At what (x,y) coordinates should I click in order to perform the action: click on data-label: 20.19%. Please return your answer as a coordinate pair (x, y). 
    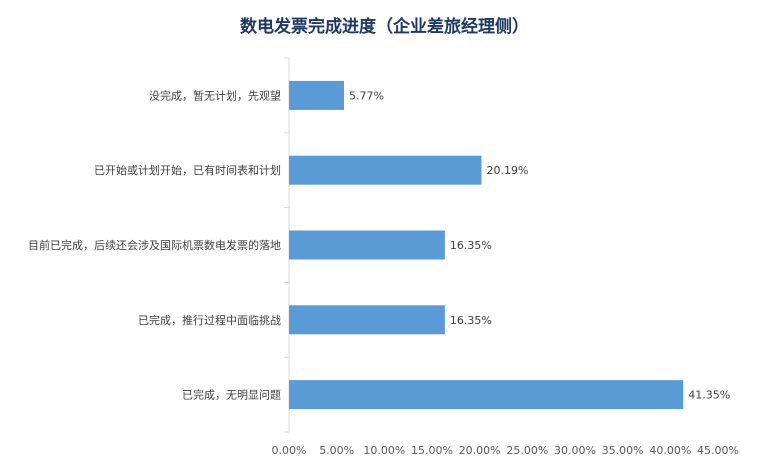
    Looking at the image, I should click on (507, 170).